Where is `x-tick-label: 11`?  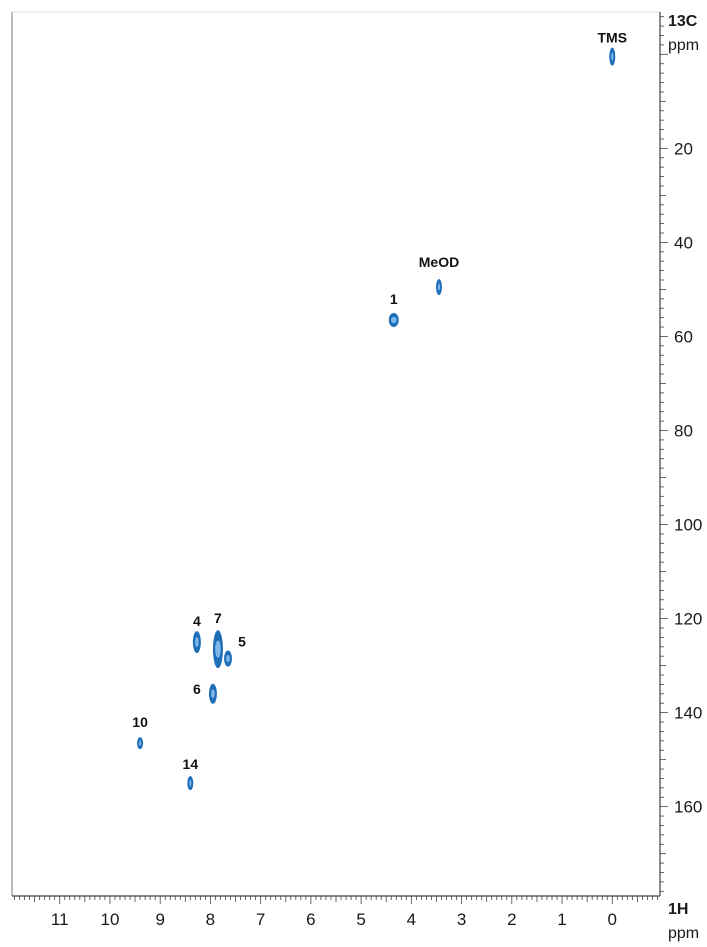
x-tick-label: 11 is located at coordinates (60, 919).